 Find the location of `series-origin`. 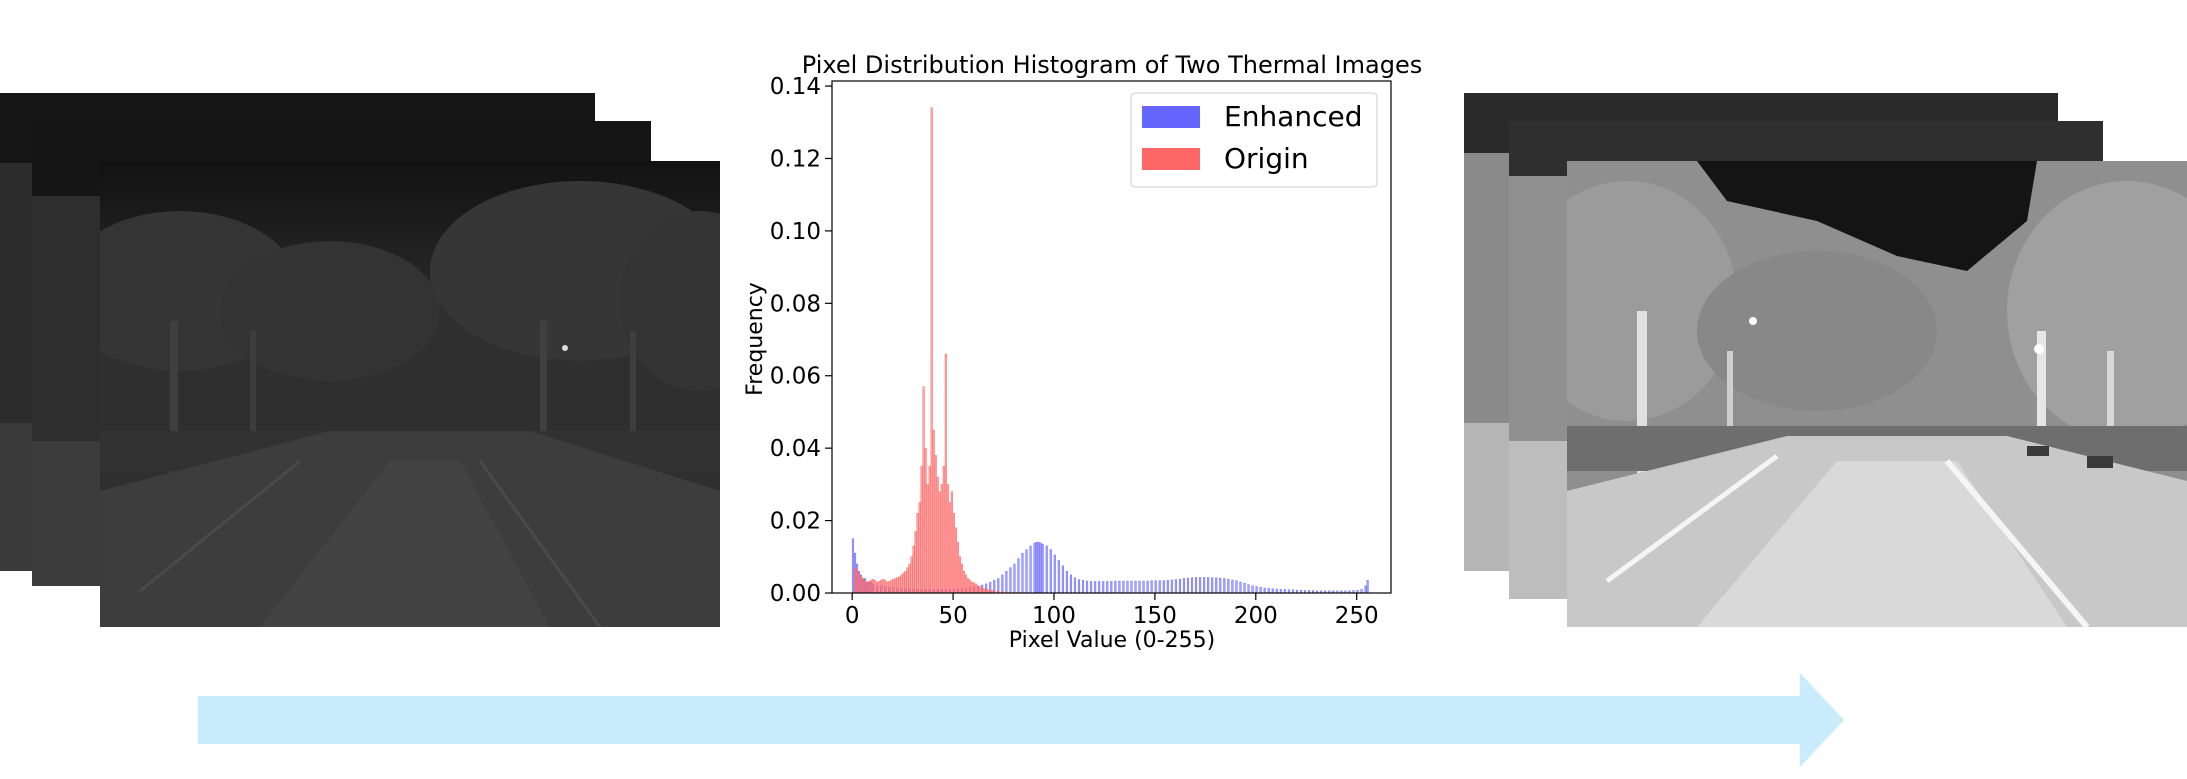

series-origin is located at coordinates (934, 350).